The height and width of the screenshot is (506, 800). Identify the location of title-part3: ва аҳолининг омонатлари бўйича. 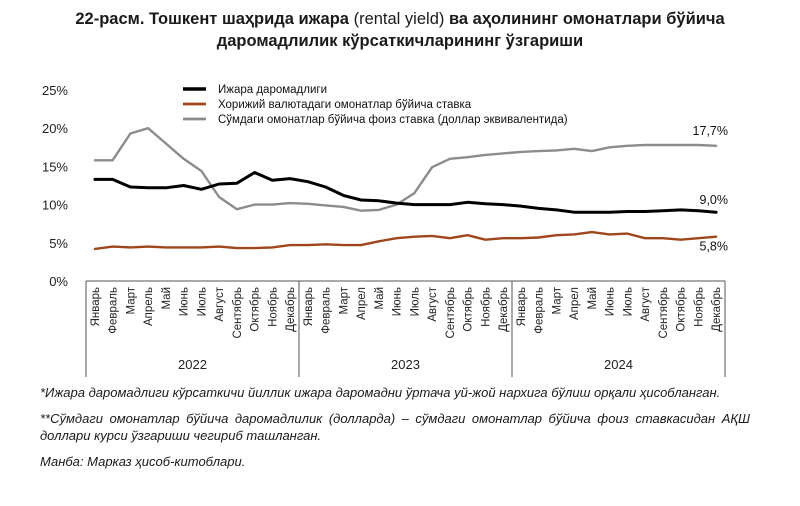
(584, 19).